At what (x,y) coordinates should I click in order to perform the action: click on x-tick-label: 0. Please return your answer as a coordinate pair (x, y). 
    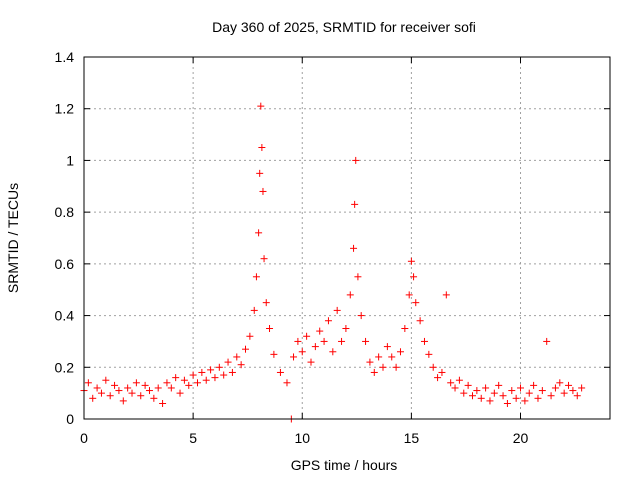
    Looking at the image, I should click on (84, 438).